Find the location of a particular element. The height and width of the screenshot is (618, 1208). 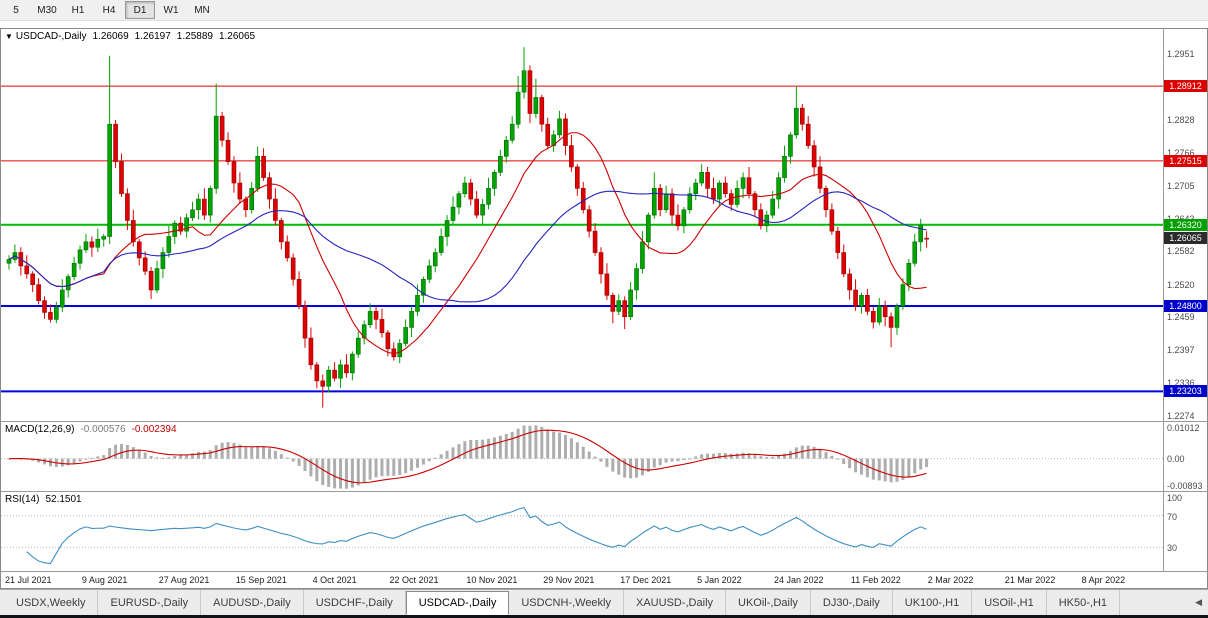

rsi-axis-label: 70 is located at coordinates (1172, 516).